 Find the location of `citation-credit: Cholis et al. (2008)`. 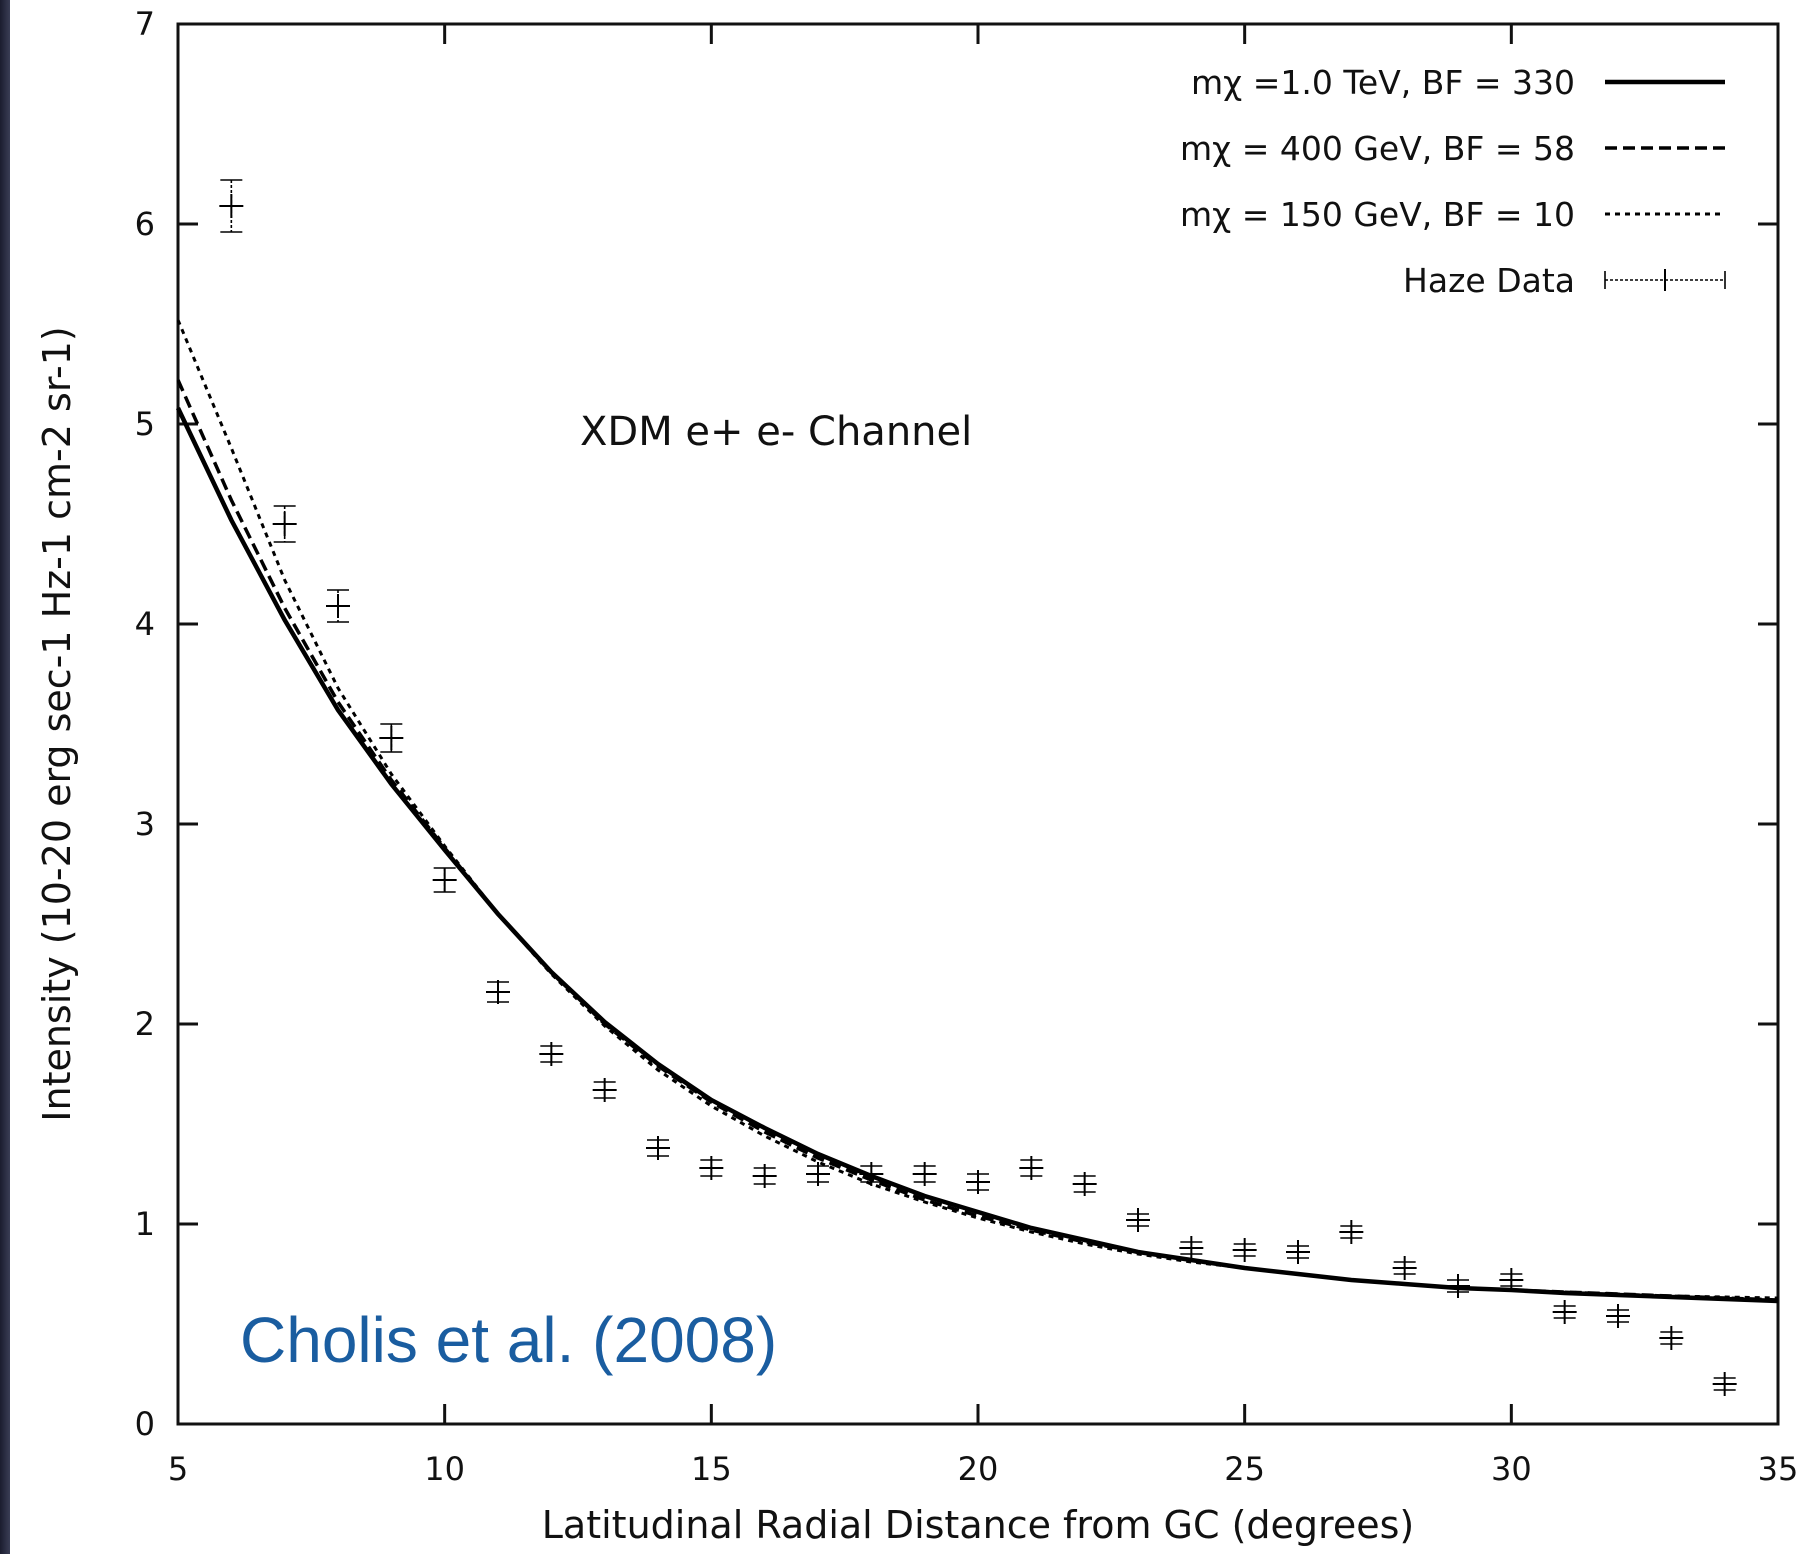

citation-credit: Cholis et al. (2008) is located at coordinates (508, 1340).